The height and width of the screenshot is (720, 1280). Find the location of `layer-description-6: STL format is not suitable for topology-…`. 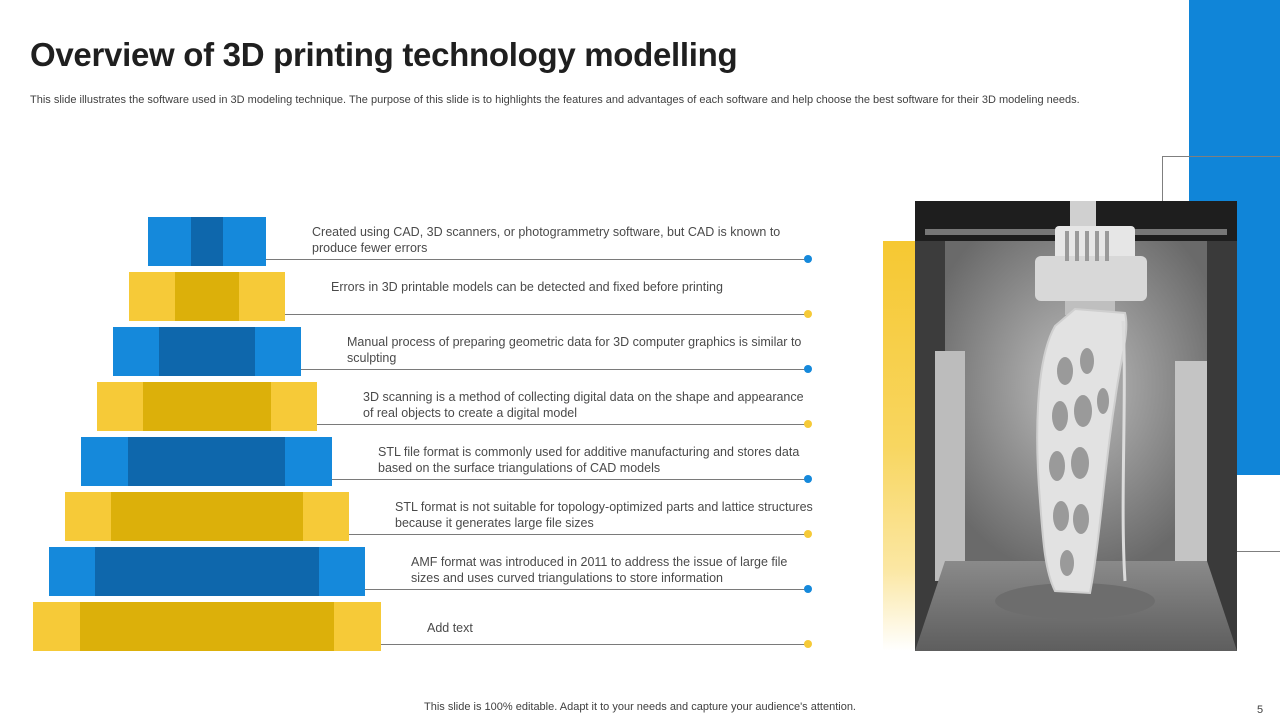

layer-description-6: STL format is not suitable for topology-… is located at coordinates (604, 515).